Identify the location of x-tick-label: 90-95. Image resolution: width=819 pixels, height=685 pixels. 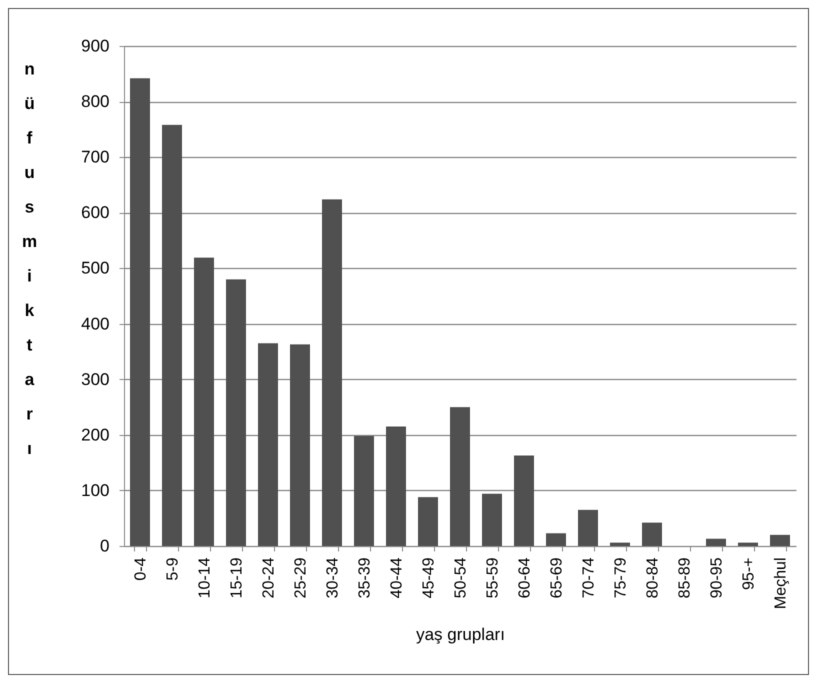
(717, 577).